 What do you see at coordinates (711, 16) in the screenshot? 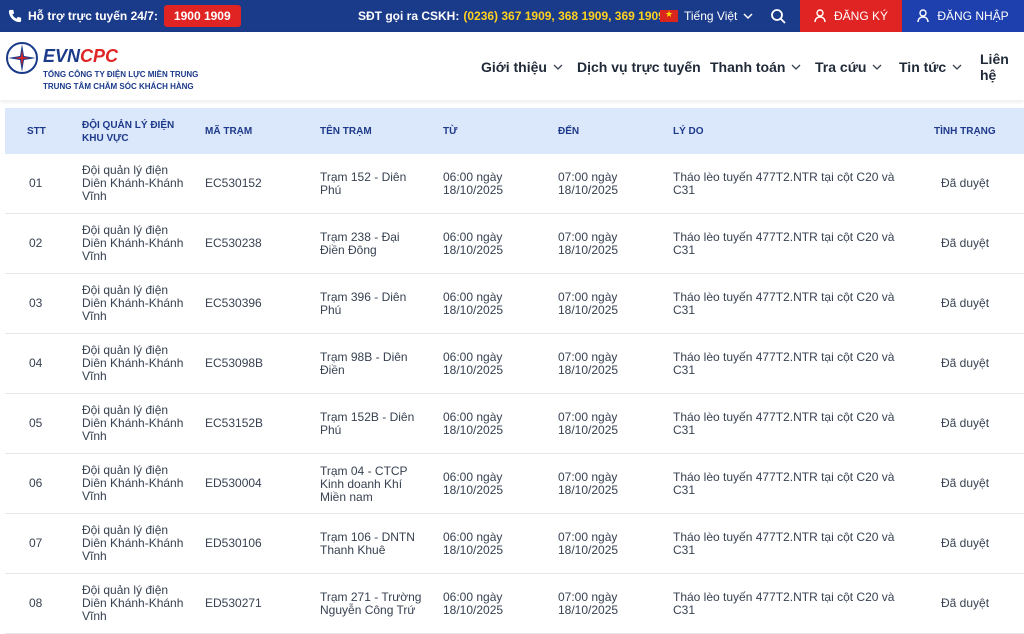
I see `language-label: Tiếng Việt` at bounding box center [711, 16].